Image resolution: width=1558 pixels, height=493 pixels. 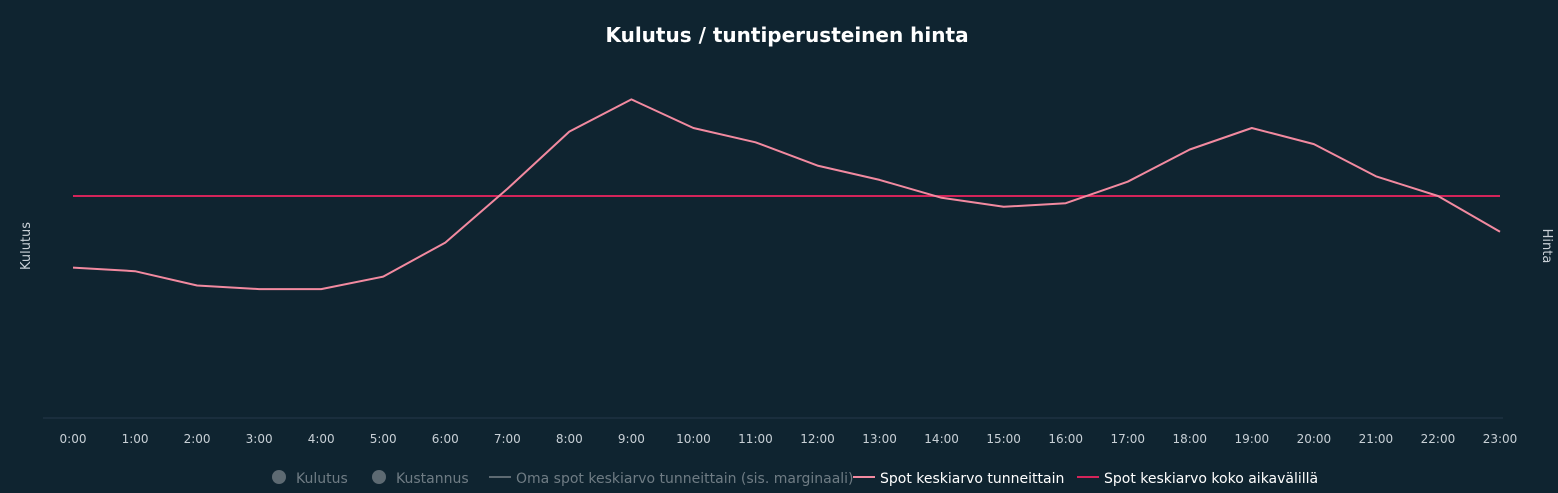 I want to click on x-tick-label: 3:00, so click(x=259, y=439).